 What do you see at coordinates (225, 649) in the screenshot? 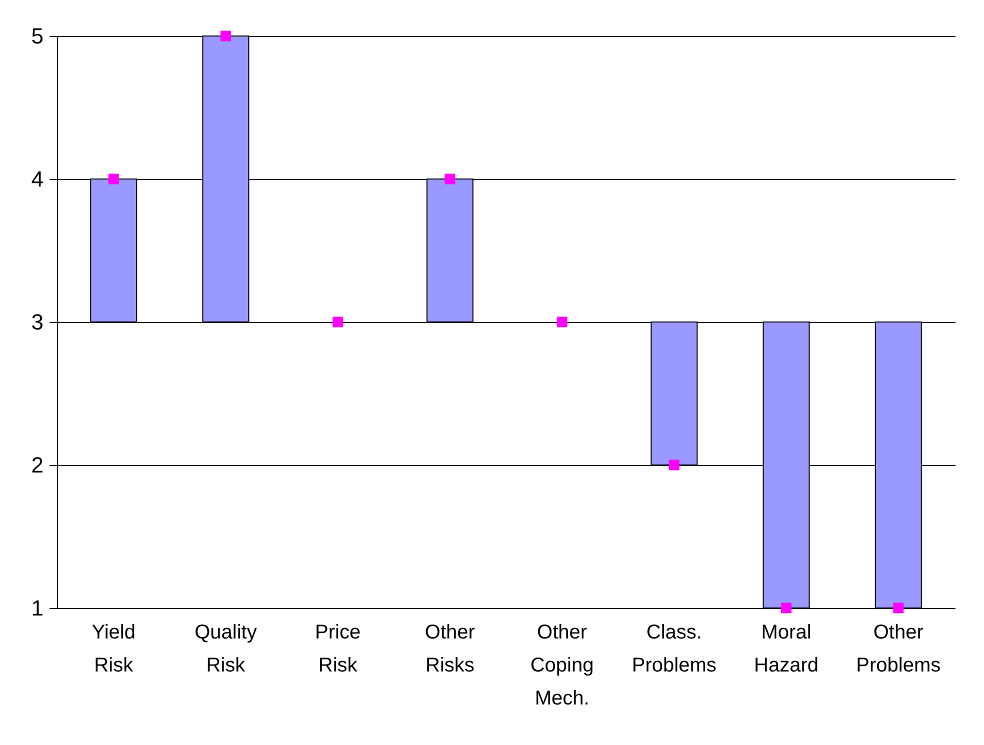
I see `x-tick-label: Quality Risk` at bounding box center [225, 649].